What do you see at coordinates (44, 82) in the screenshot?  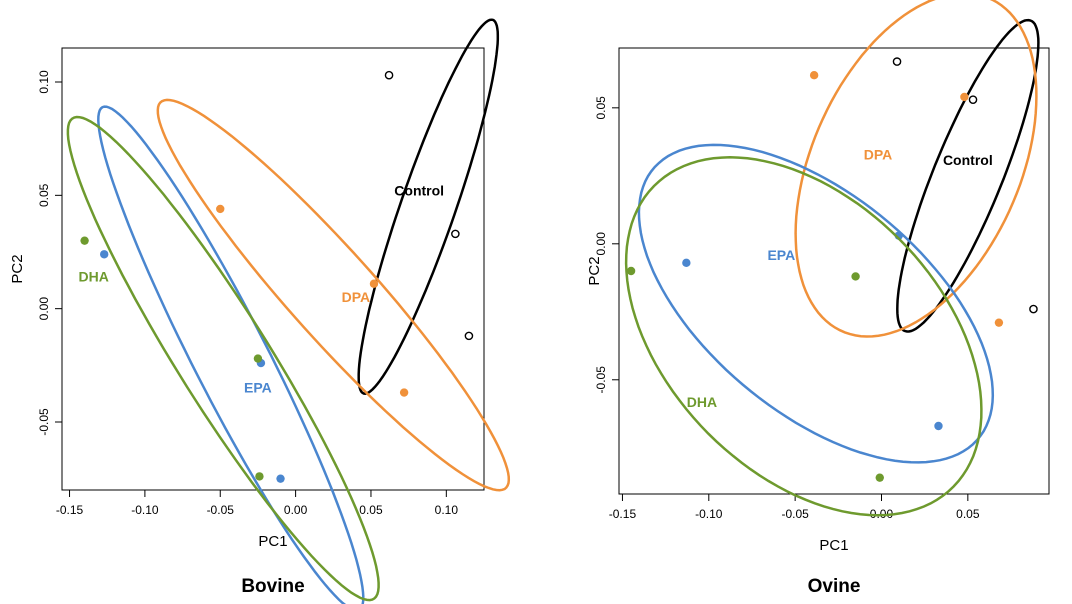 I see `y-tick-label: 0.10` at bounding box center [44, 82].